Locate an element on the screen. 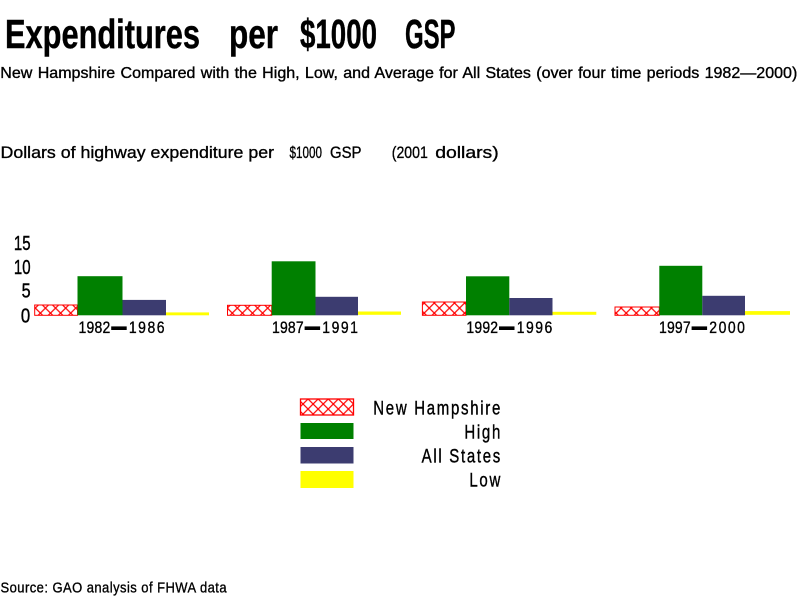  svg-text: 1986 is located at coordinates (147, 328).